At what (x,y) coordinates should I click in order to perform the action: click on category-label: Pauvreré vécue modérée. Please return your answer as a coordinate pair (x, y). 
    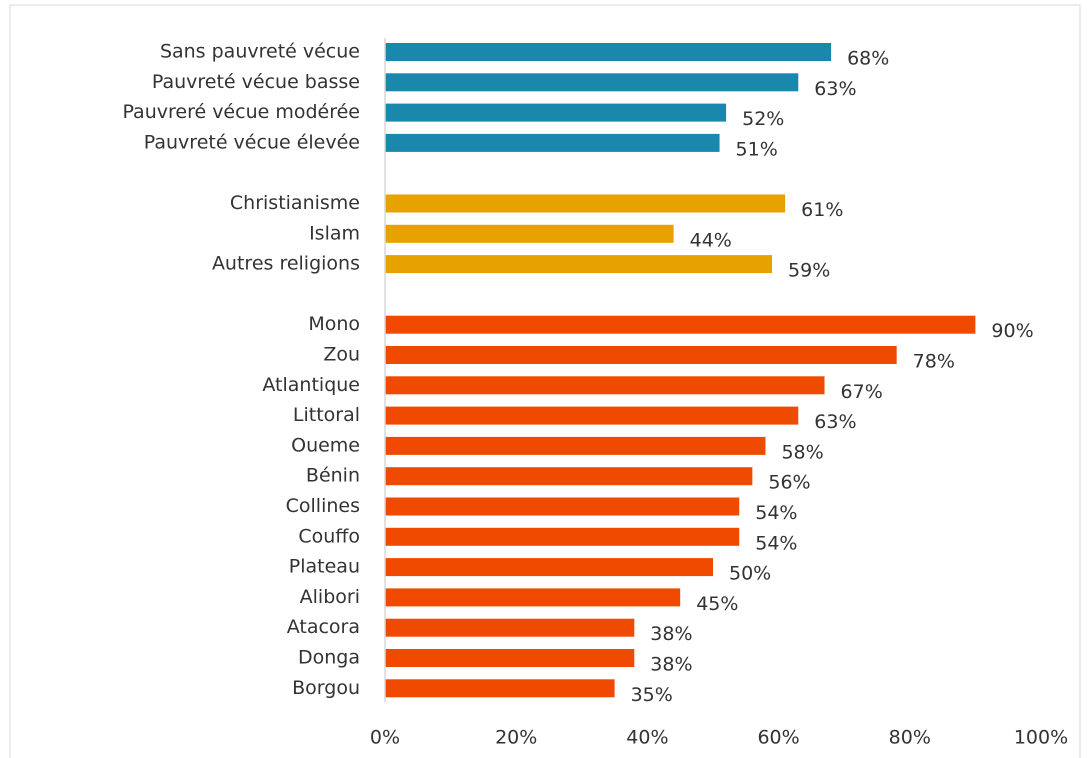
    Looking at the image, I should click on (241, 112).